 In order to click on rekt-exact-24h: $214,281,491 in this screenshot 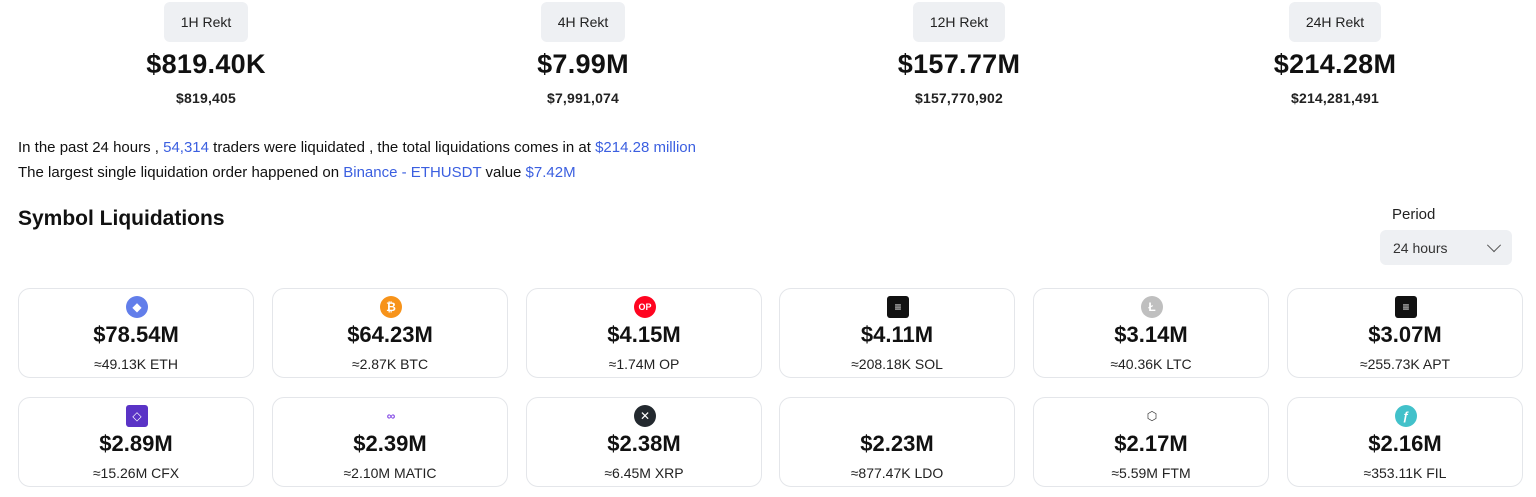, I will do `click(1335, 98)`.